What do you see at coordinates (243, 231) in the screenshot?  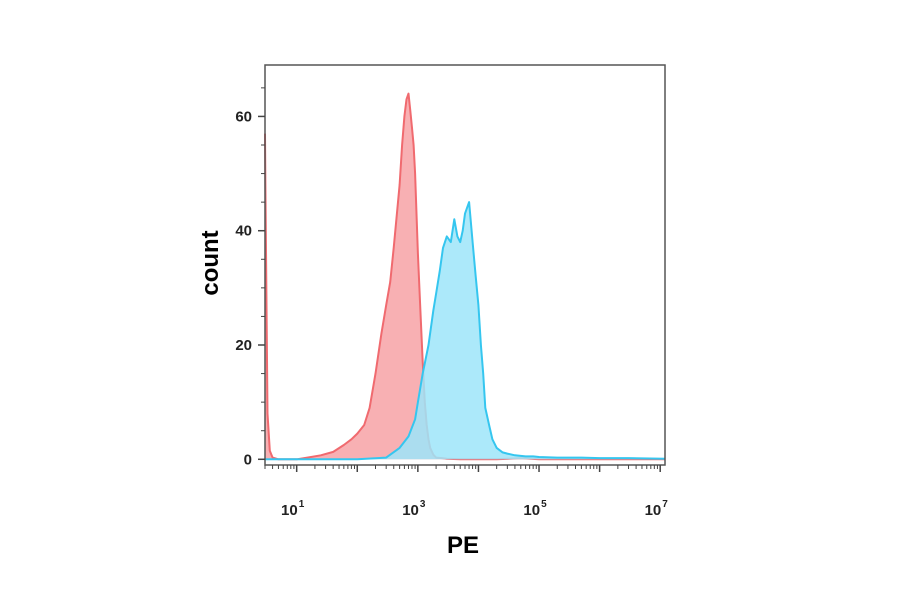 I see `y-tick-label: 40` at bounding box center [243, 231].